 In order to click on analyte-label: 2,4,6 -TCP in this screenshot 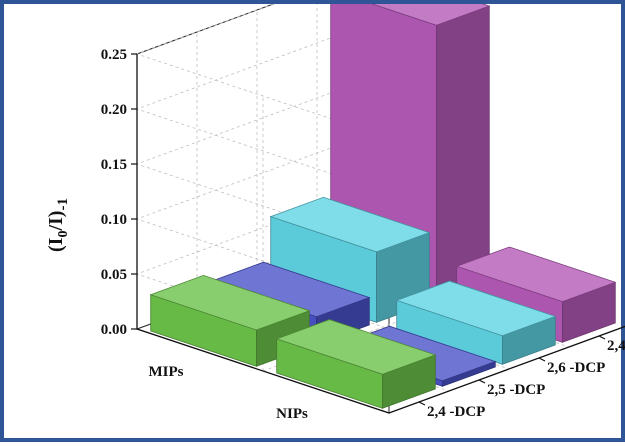, I will do `click(616, 346)`.